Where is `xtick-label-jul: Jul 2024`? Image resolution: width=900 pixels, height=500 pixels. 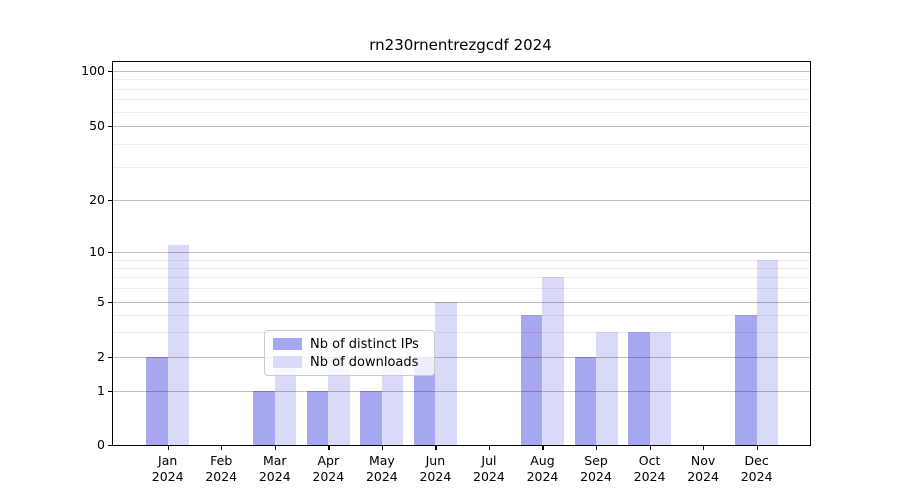
xtick-label-jul: Jul 2024 is located at coordinates (489, 468).